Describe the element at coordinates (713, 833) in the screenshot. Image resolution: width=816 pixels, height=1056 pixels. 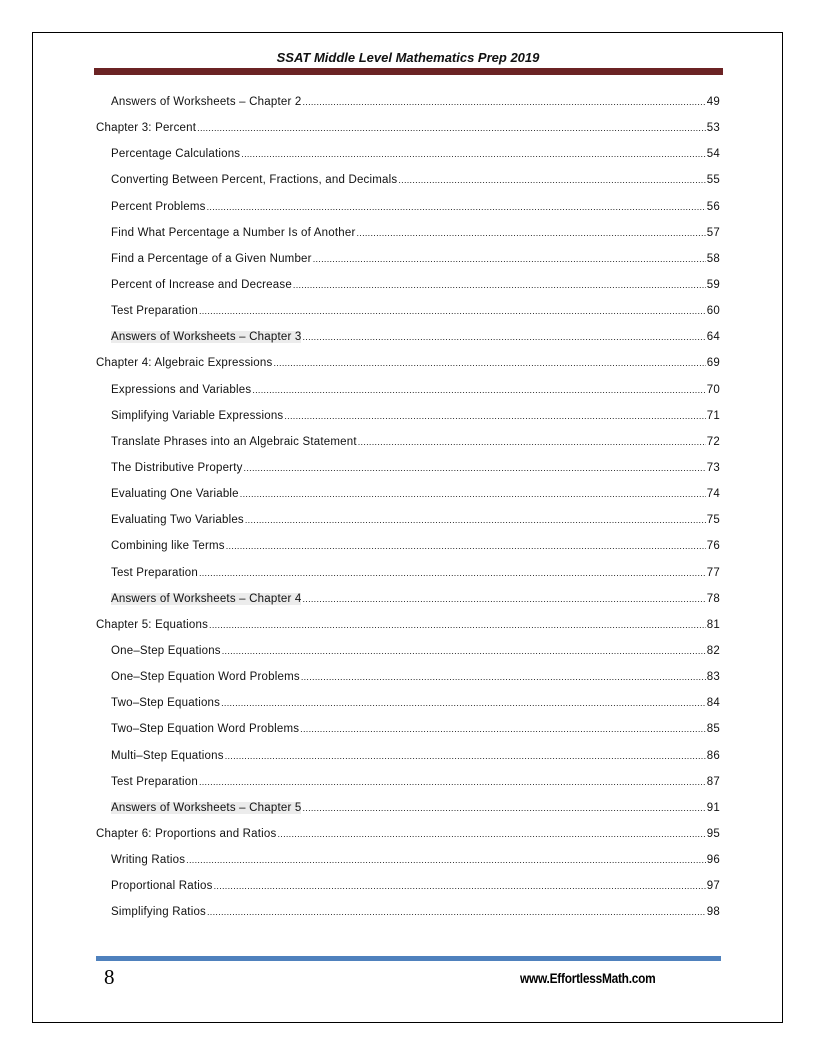
I see `toc-entry-page: 95` at that location.